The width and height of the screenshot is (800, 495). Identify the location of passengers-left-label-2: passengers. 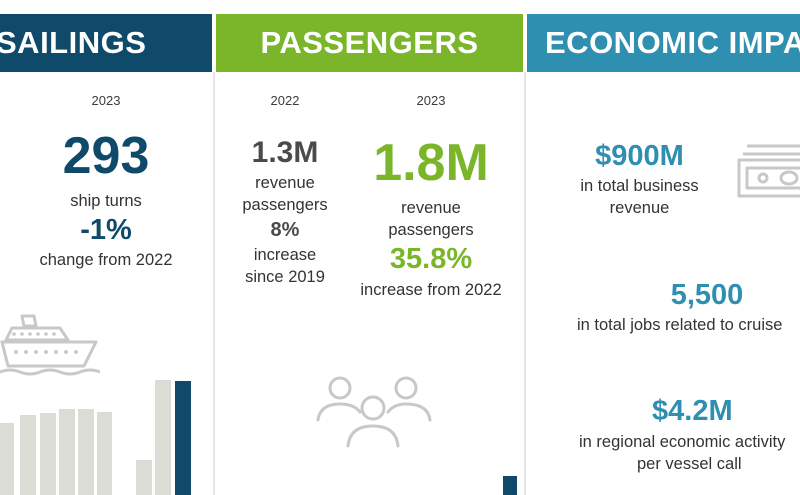
(285, 205).